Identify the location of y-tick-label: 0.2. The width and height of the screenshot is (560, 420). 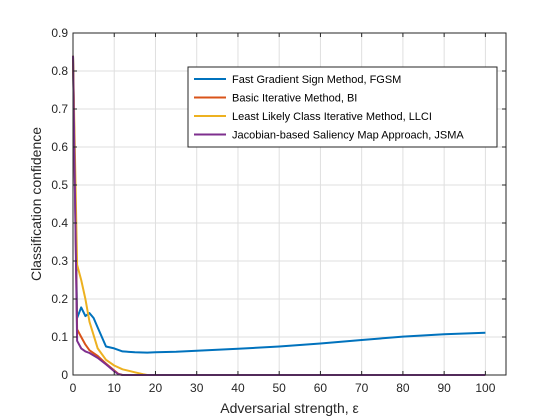
(59, 299).